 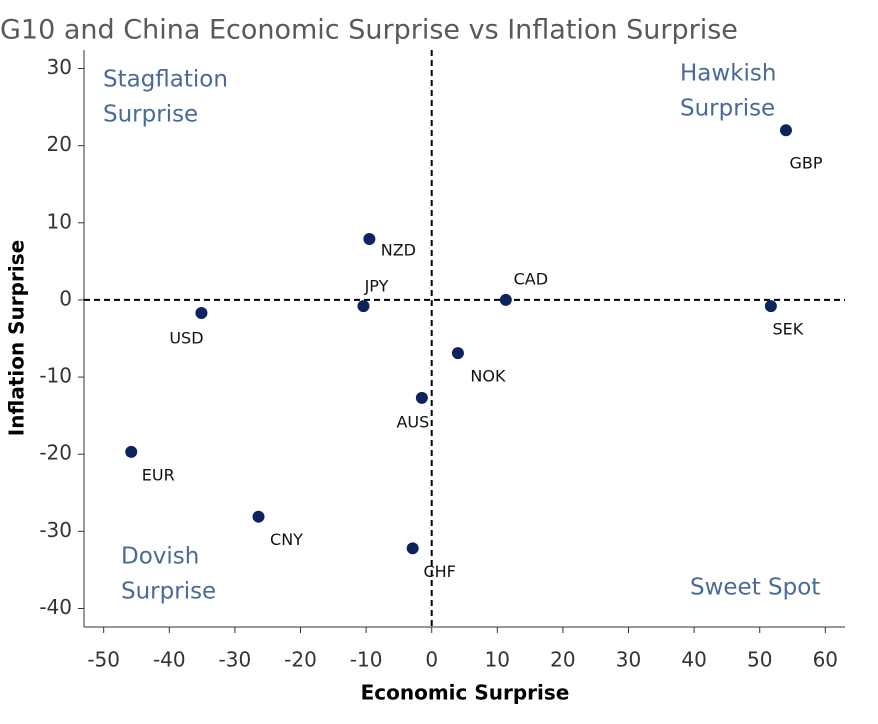 What do you see at coordinates (160, 557) in the screenshot?
I see `quadrant-label: Dovish` at bounding box center [160, 557].